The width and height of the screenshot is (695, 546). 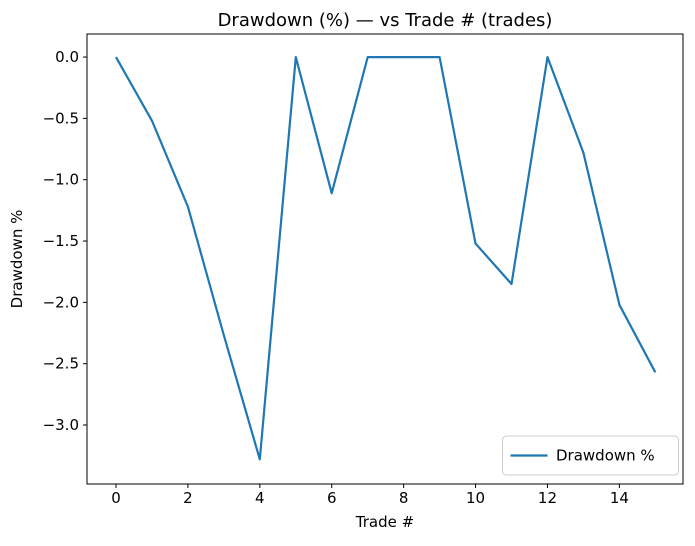 I want to click on y-tick-label: −0.5, so click(x=61, y=118).